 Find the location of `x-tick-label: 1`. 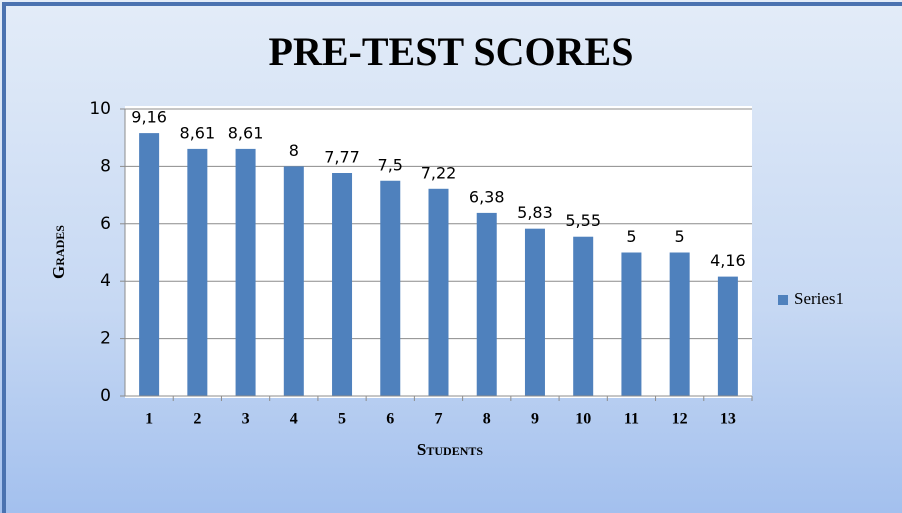

x-tick-label: 1 is located at coordinates (149, 419).